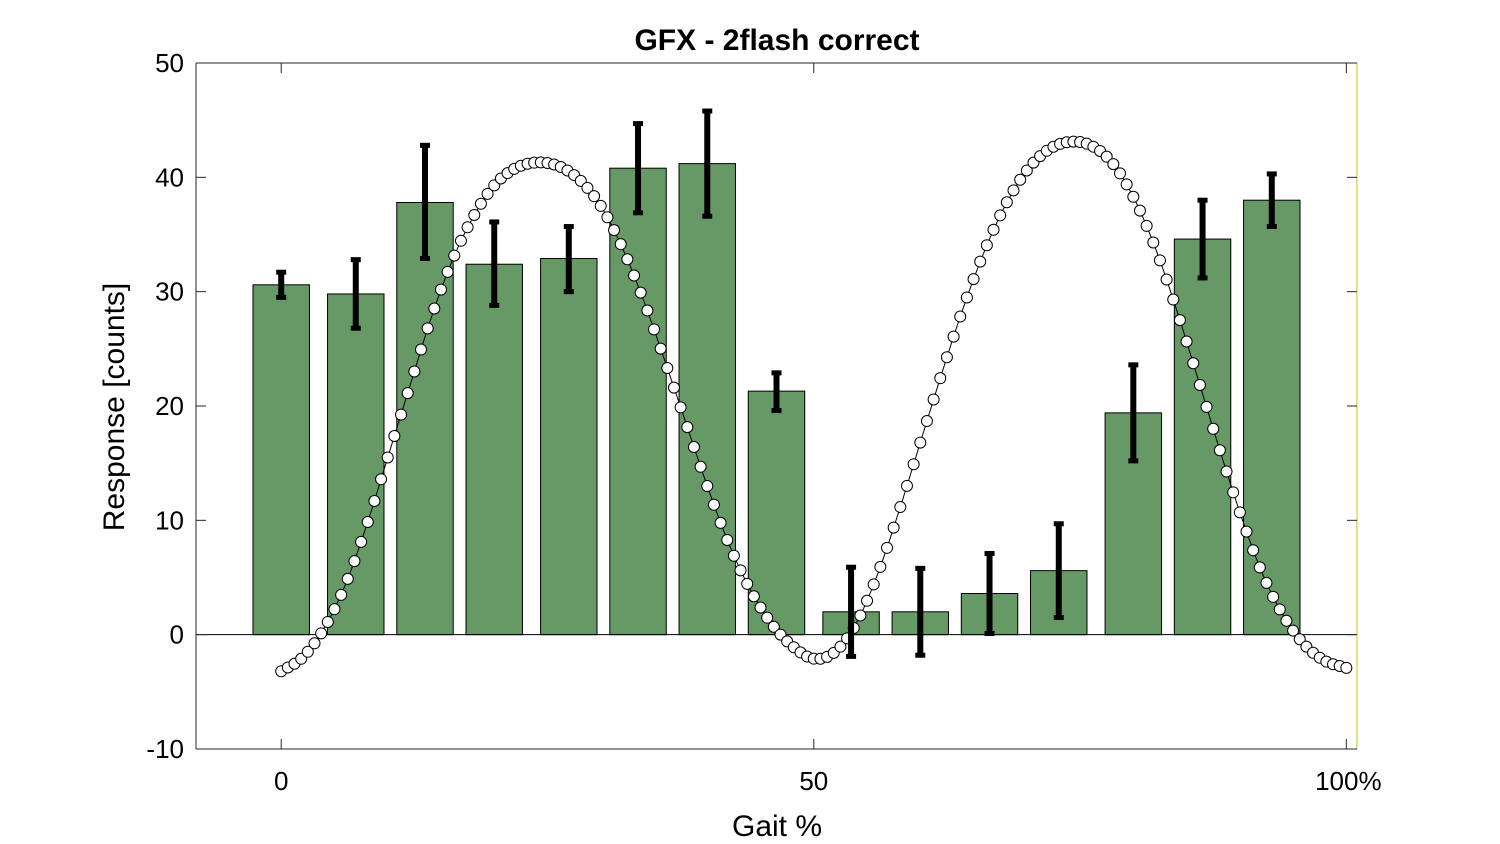 Image resolution: width=1500 pixels, height=844 pixels. Describe the element at coordinates (177, 635) in the screenshot. I see `y-tick-label: 0` at that location.